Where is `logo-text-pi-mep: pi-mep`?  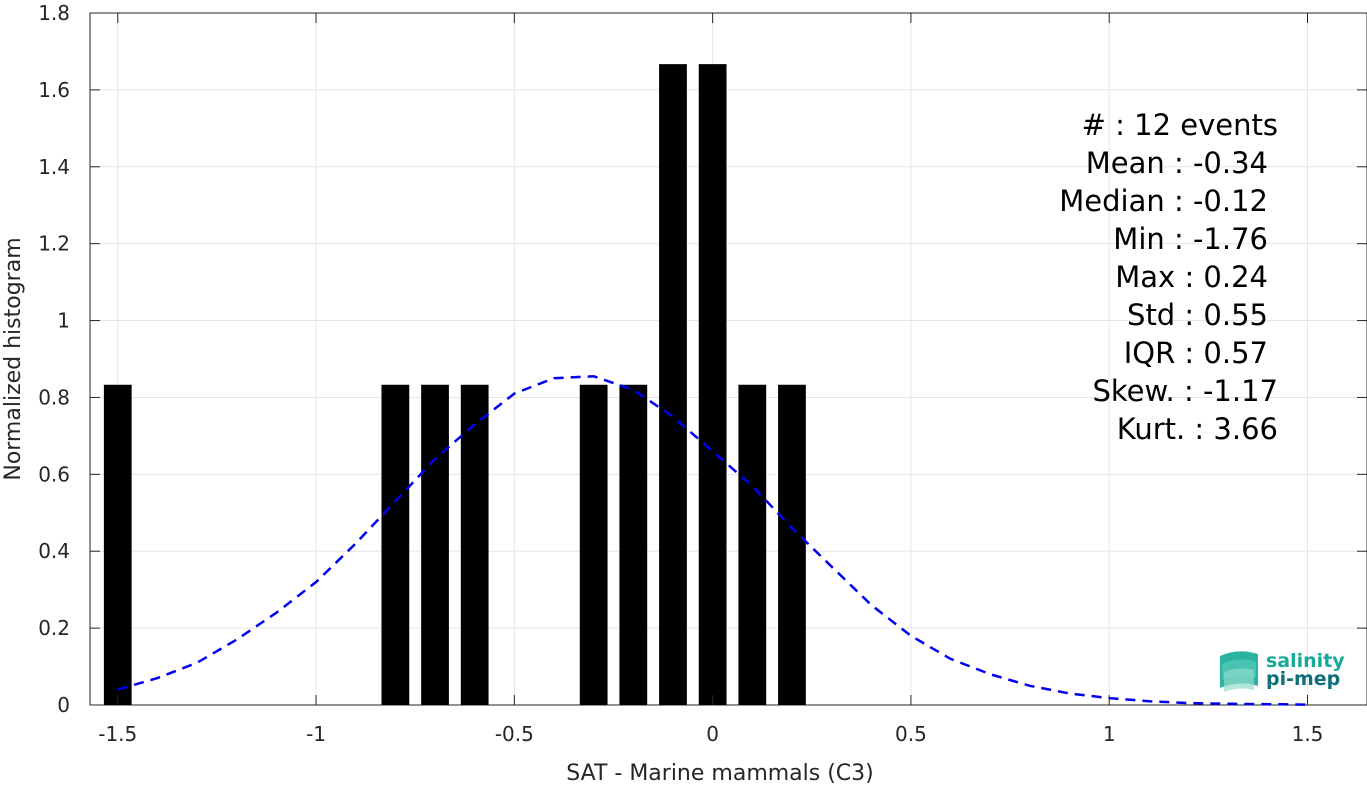
logo-text-pi-mep: pi-mep is located at coordinates (1303, 679).